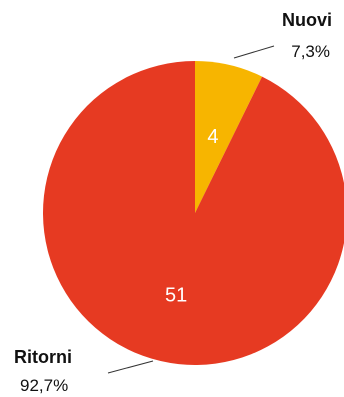 This screenshot has height=397, width=344. Describe the element at coordinates (229, 137) in the screenshot. I see `pie-slice-nuovi` at that location.